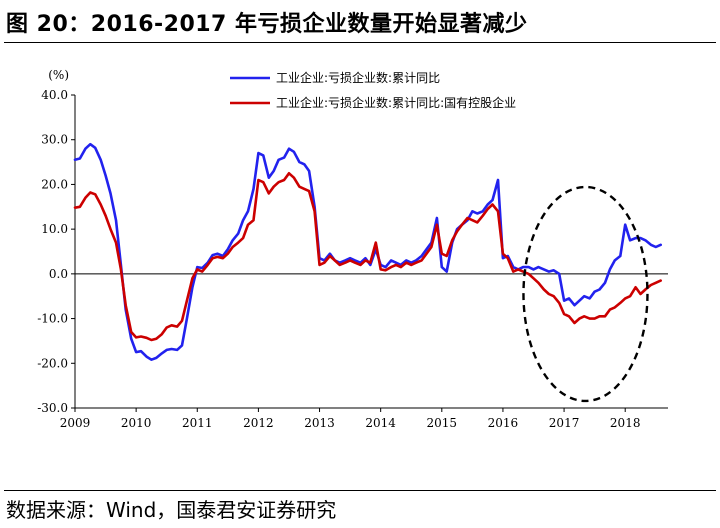  What do you see at coordinates (442, 423) in the screenshot?
I see `x-tick-label: 2015` at bounding box center [442, 423].